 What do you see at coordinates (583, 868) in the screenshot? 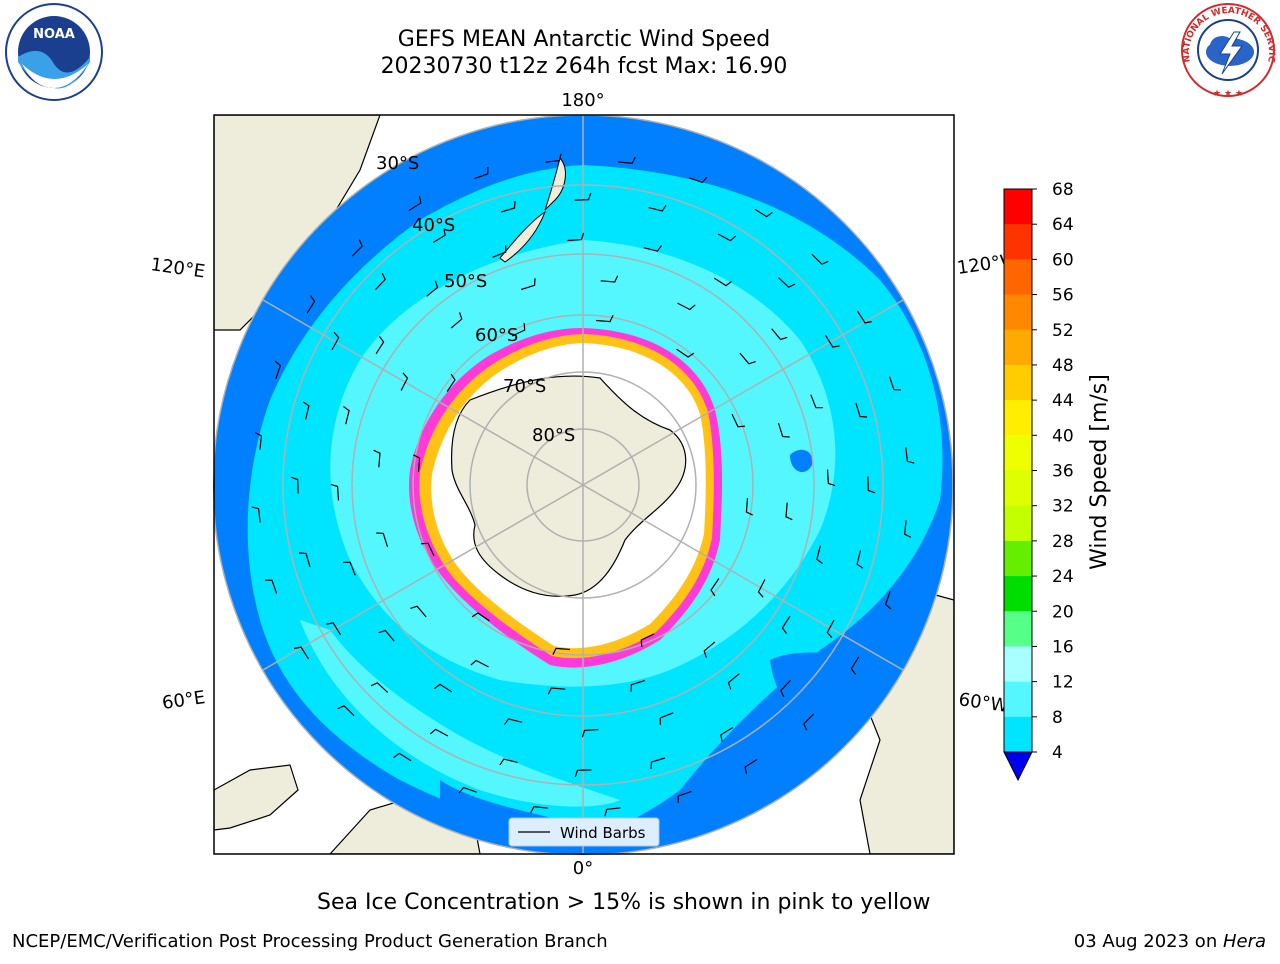
I see `lon-label-bottom: 0°` at bounding box center [583, 868].